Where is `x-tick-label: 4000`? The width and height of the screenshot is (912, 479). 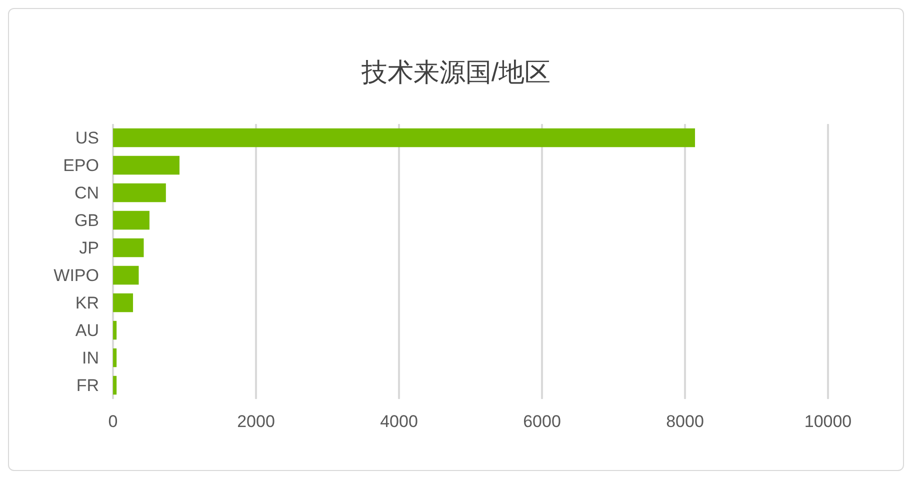
x-tick-label: 4000 is located at coordinates (399, 421).